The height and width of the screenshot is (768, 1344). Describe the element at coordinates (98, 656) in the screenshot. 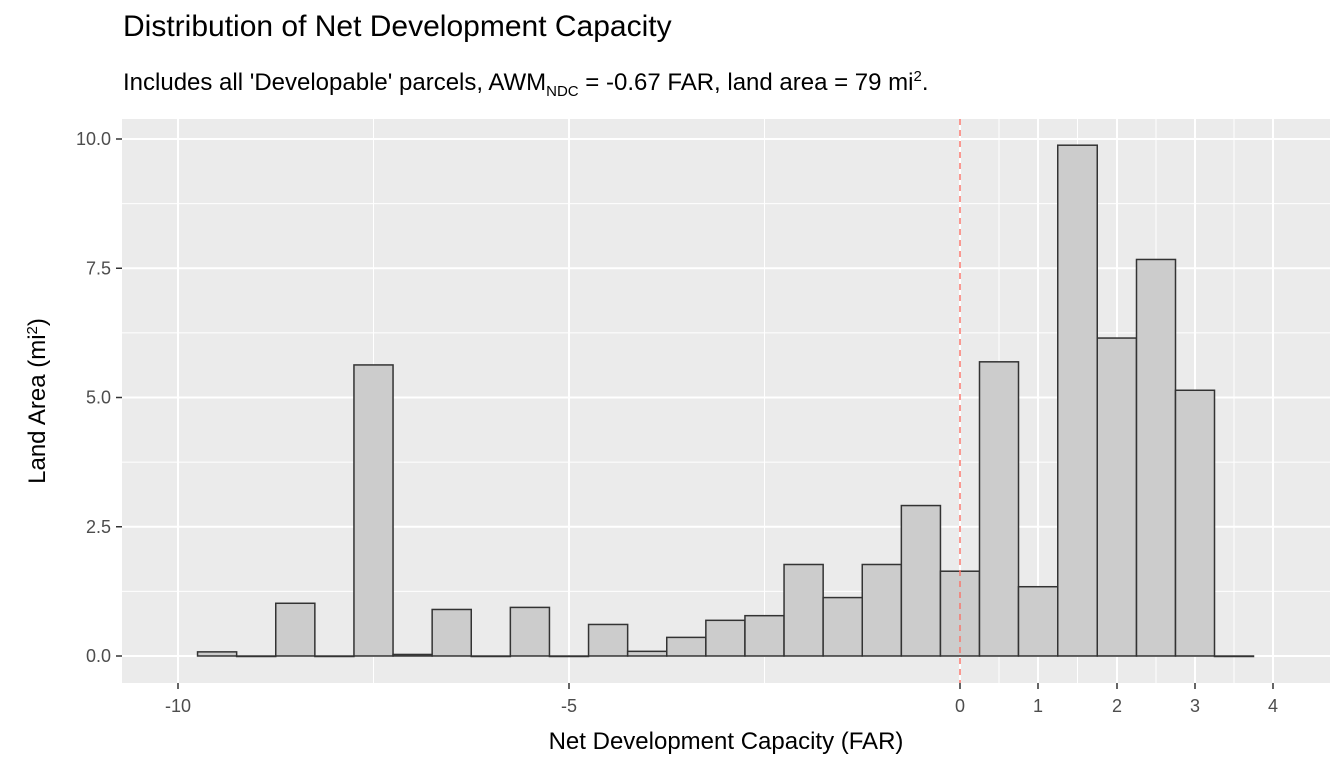

I see `y-tick-label: 0.0` at that location.